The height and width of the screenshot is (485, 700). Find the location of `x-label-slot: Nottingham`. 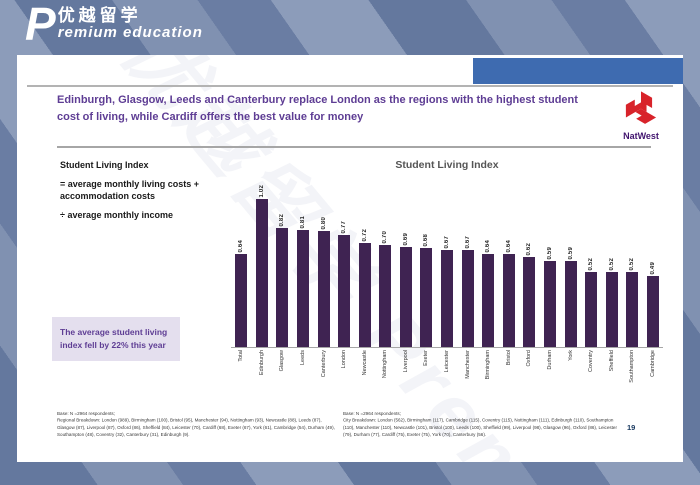

x-label-slot: Nottingham is located at coordinates (385, 364).